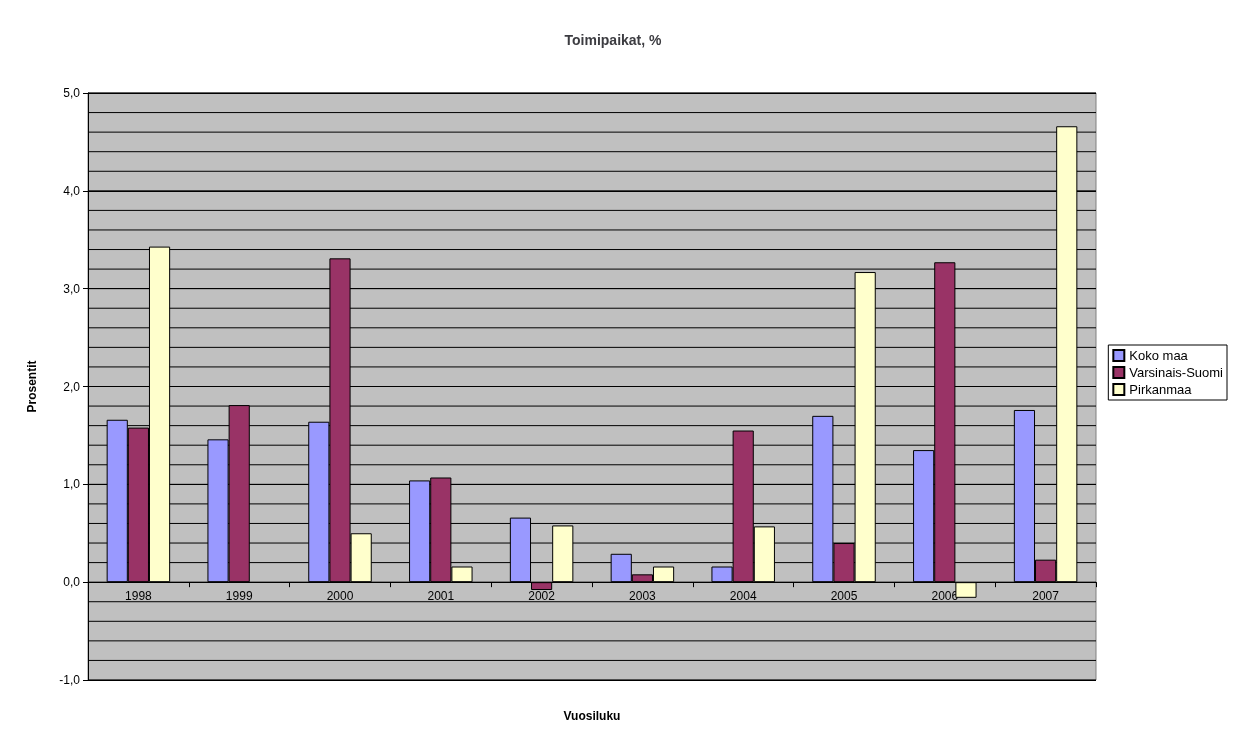 The image size is (1239, 745). I want to click on x-tick-label: 2007, so click(1046, 596).